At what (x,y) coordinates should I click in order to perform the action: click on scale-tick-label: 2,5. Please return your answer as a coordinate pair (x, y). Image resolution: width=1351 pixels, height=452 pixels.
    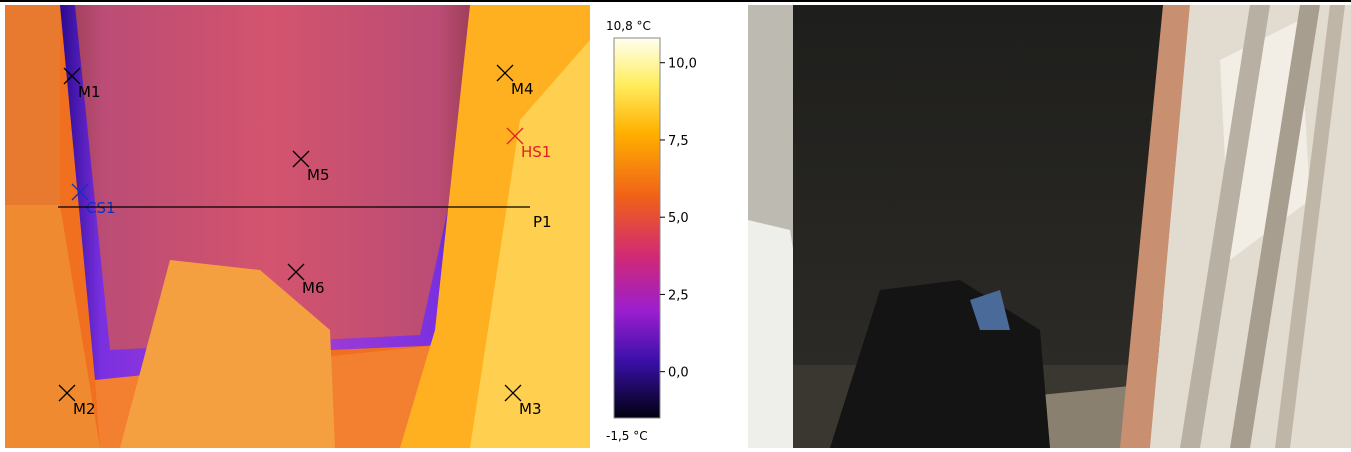
    Looking at the image, I should click on (678, 295).